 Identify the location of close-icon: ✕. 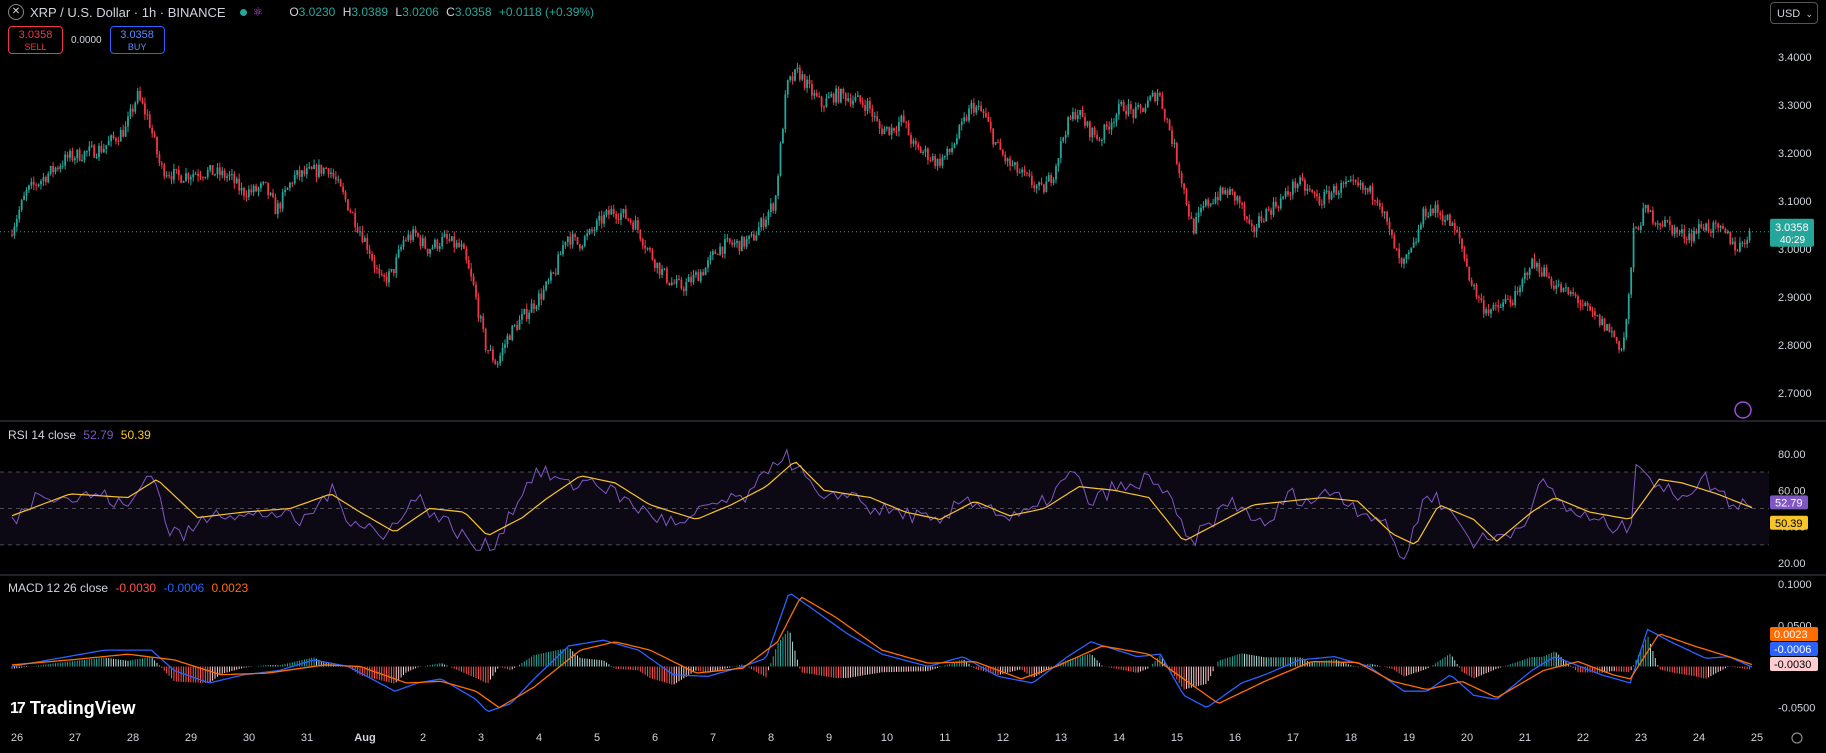
(16, 12).